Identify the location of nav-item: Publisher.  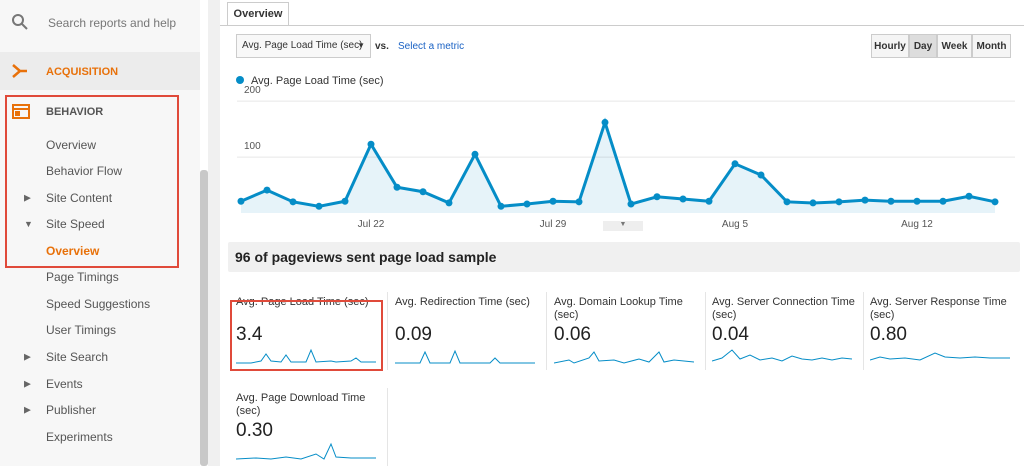
(71, 410).